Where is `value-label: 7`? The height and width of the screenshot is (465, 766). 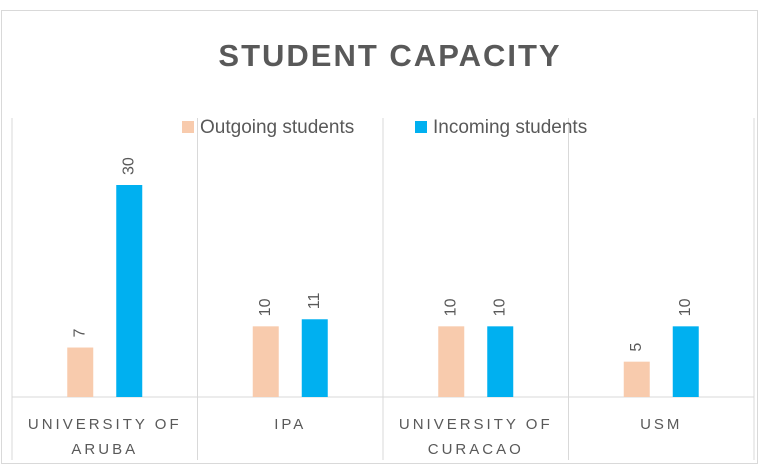 value-label: 7 is located at coordinates (79, 333).